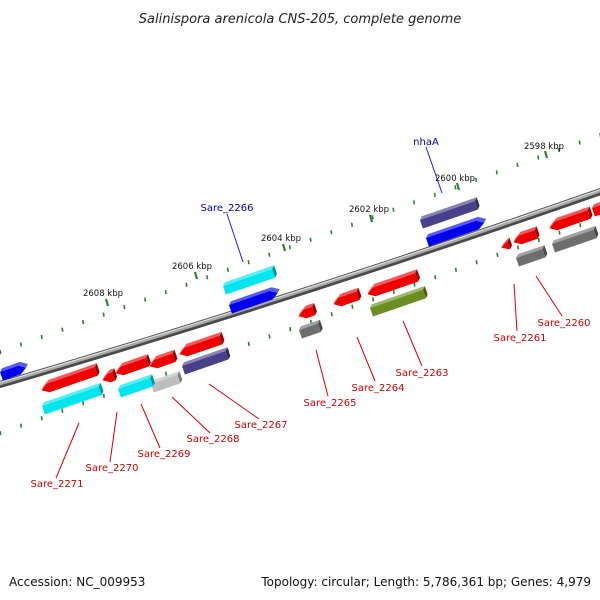  I want to click on tick-2600-kbp: 2600 kbp, so click(455, 182).